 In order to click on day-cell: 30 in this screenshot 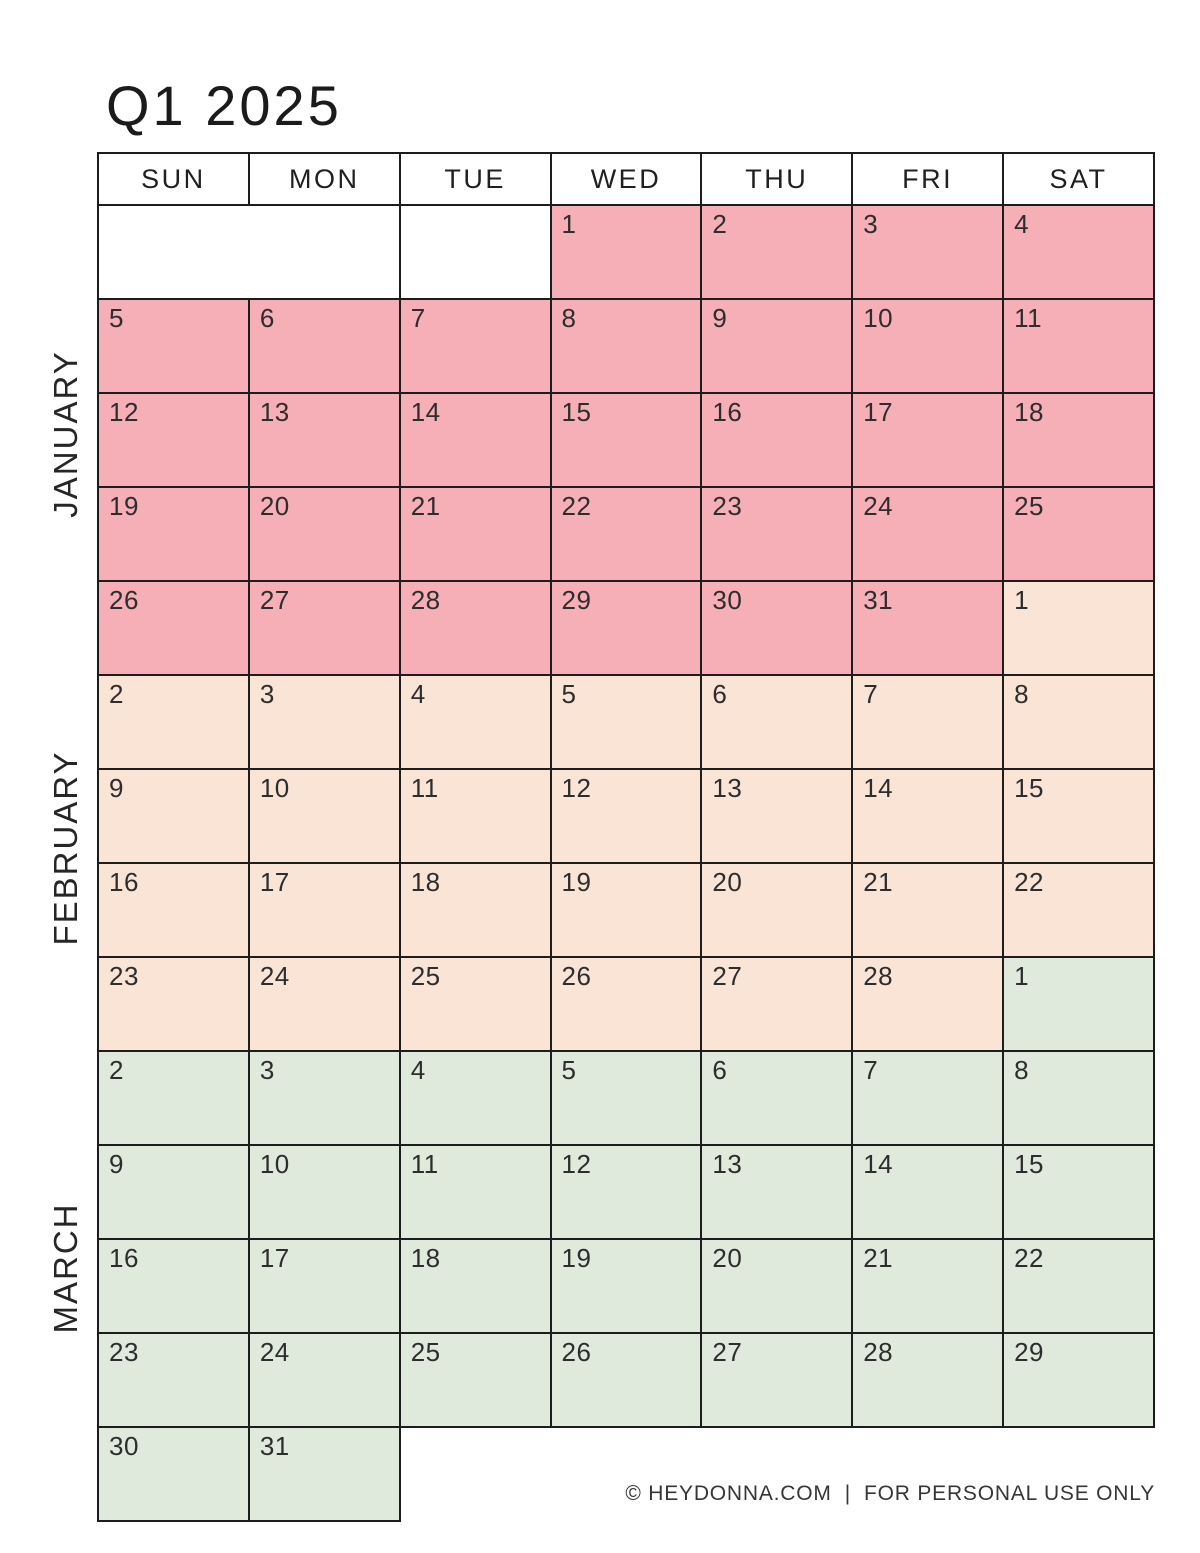, I will do `click(173, 1474)`.